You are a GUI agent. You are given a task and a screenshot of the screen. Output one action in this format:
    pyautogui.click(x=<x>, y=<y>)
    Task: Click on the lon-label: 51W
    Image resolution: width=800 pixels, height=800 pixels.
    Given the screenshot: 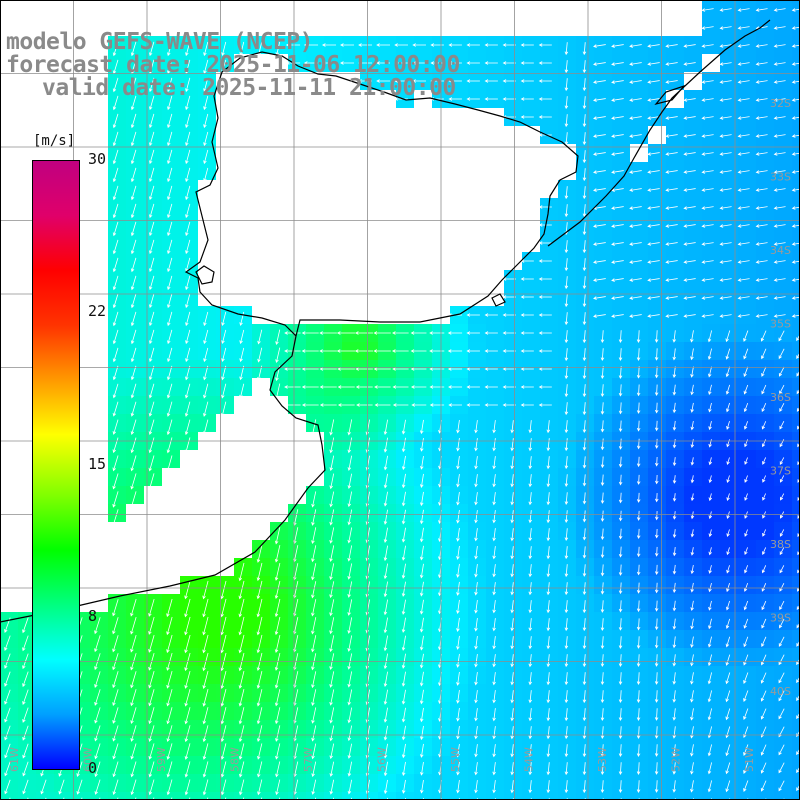 What is the action you would take?
    pyautogui.click(x=749, y=759)
    